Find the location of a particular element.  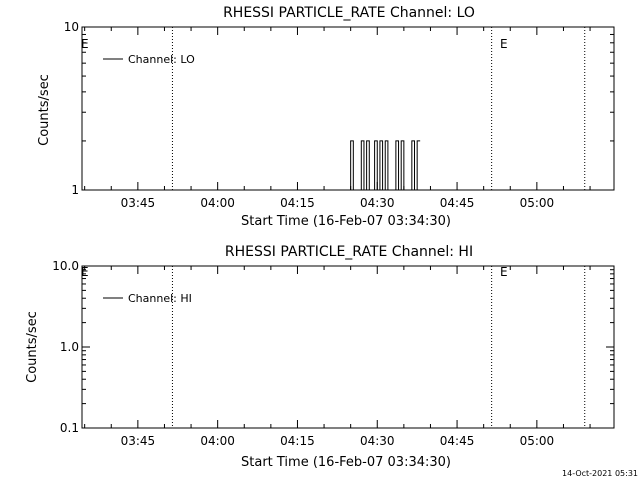

title-hi: RHESSI PARTICLE_RATE Channel: HI is located at coordinates (349, 252).